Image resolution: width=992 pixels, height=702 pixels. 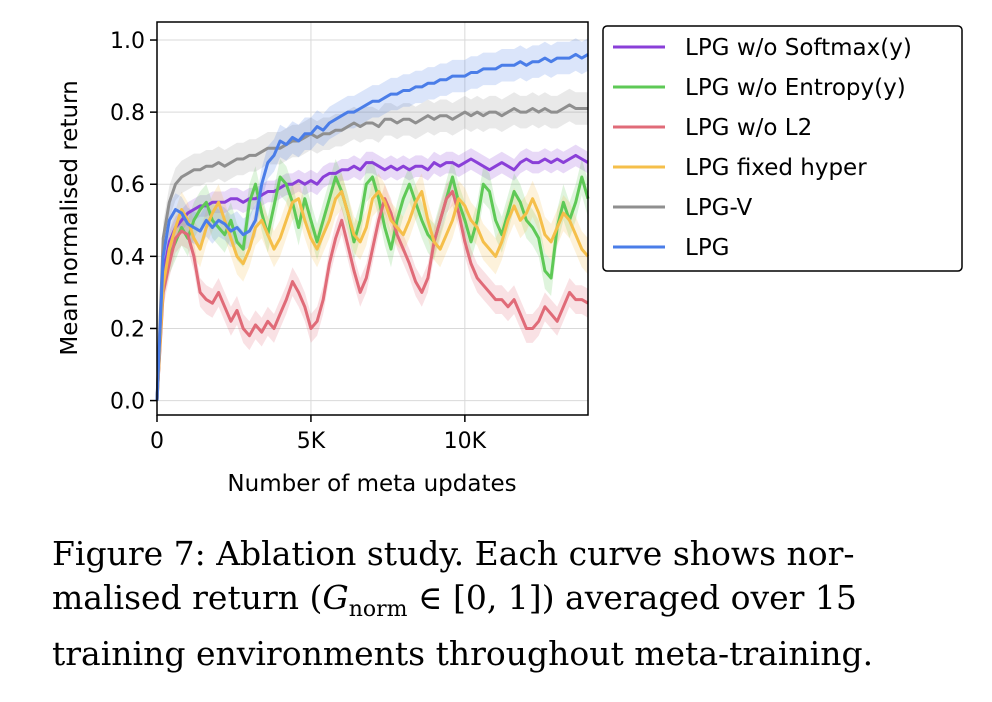 I want to click on y-tick-label: 0.2, so click(x=127, y=329).